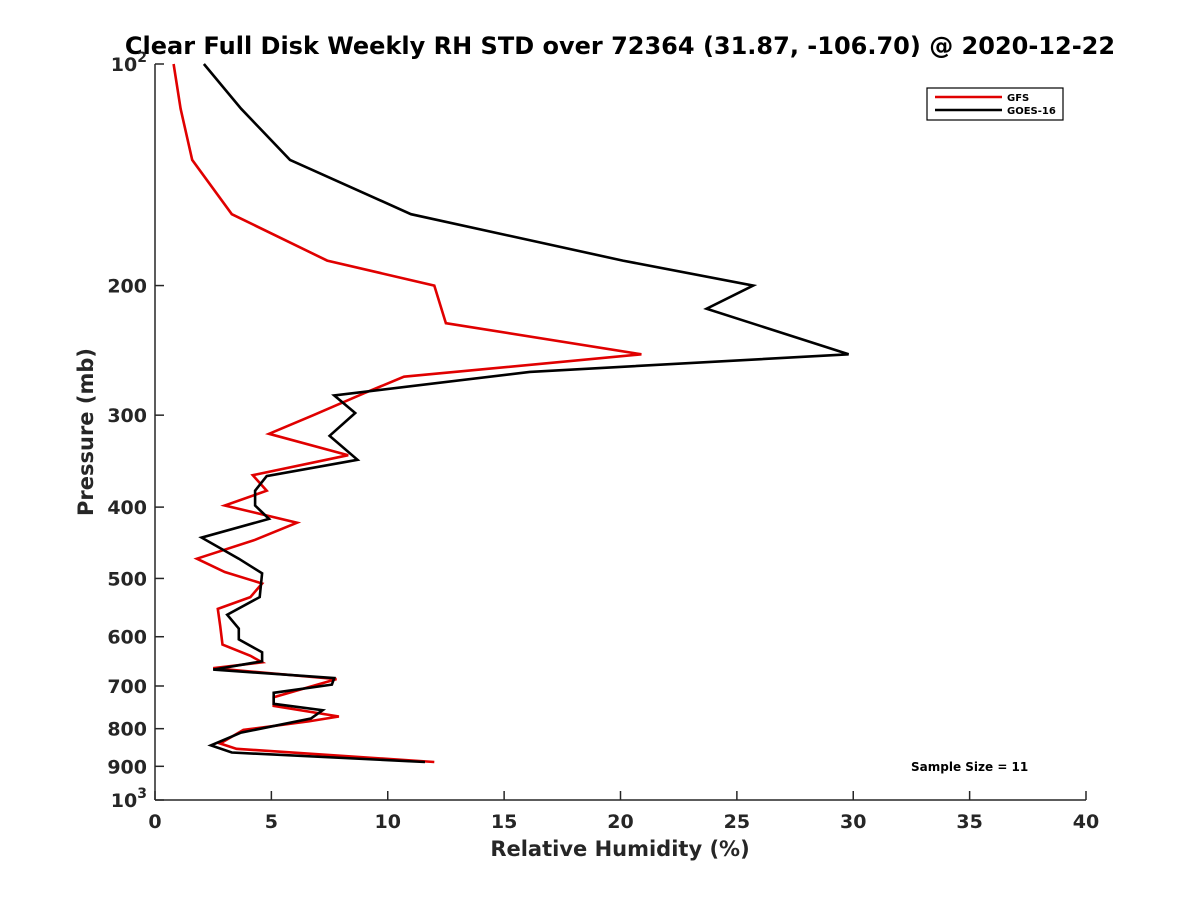  I want to click on y-tick-label: 200, so click(127, 287).